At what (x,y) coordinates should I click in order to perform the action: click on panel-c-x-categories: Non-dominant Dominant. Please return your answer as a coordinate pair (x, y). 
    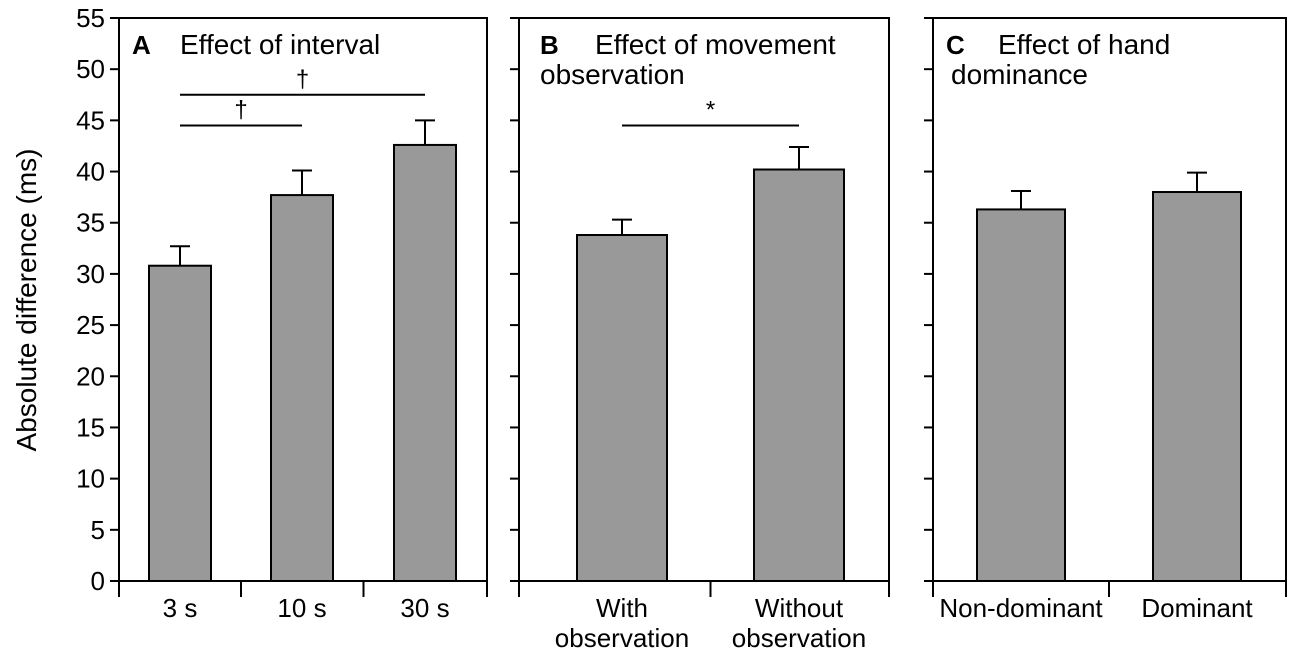
    Looking at the image, I should click on (1109, 602).